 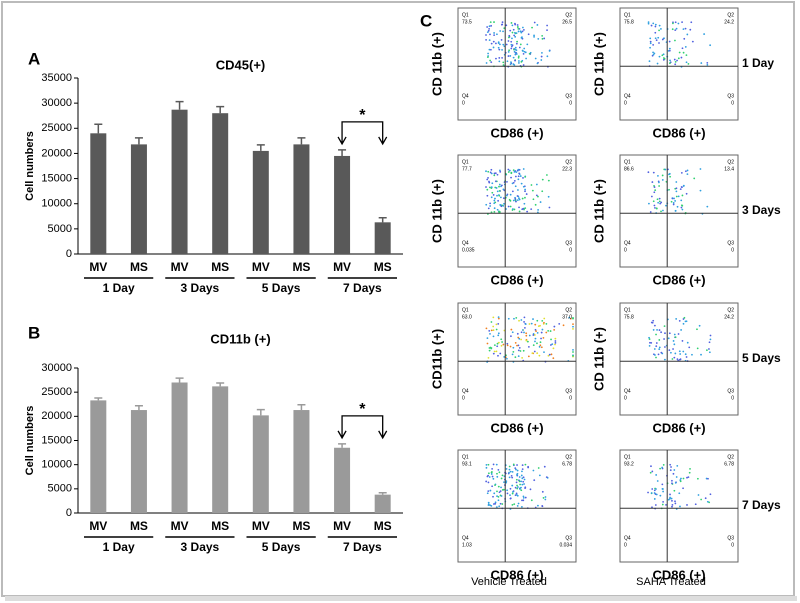 What do you see at coordinates (568, 392) in the screenshot?
I see `quadrant-name: Q3` at bounding box center [568, 392].